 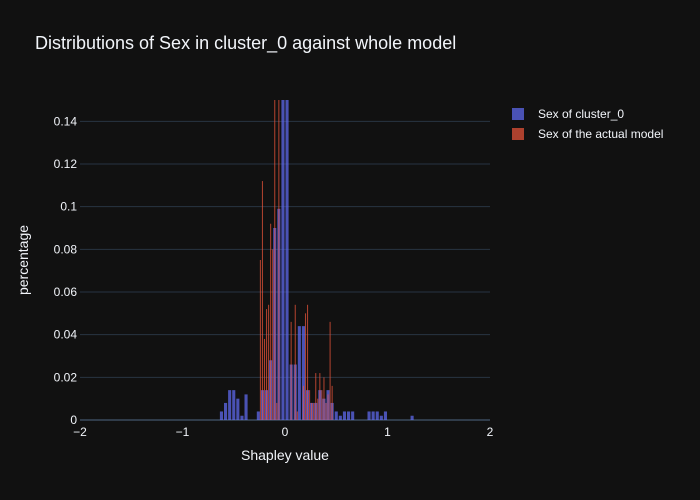 I want to click on y-axis-ticks: 0 0.02 0.04 0.06 0.08 0.1 0.12 0.14, so click(x=66, y=270).